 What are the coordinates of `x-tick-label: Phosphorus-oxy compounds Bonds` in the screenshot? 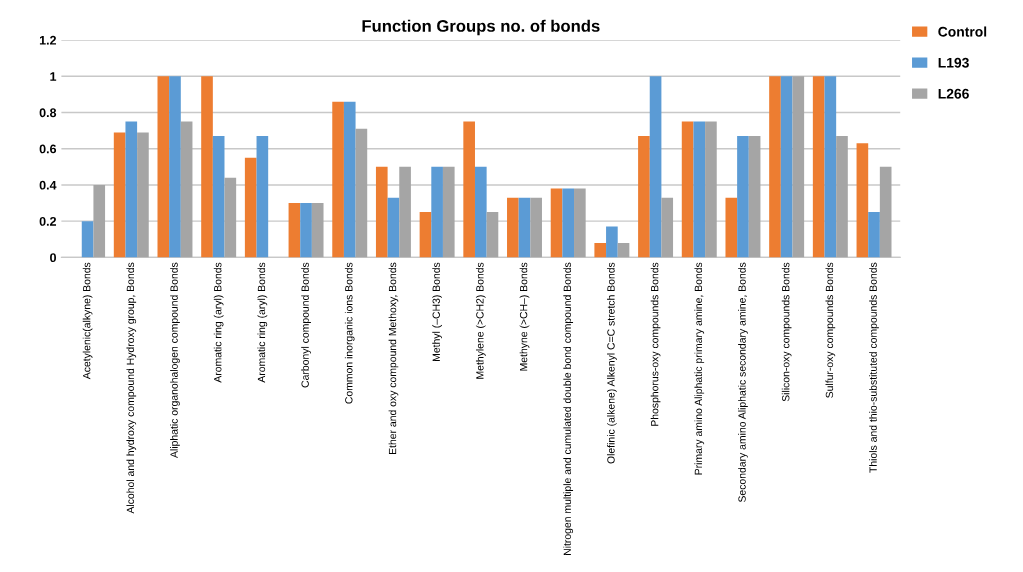 It's located at (655, 344).